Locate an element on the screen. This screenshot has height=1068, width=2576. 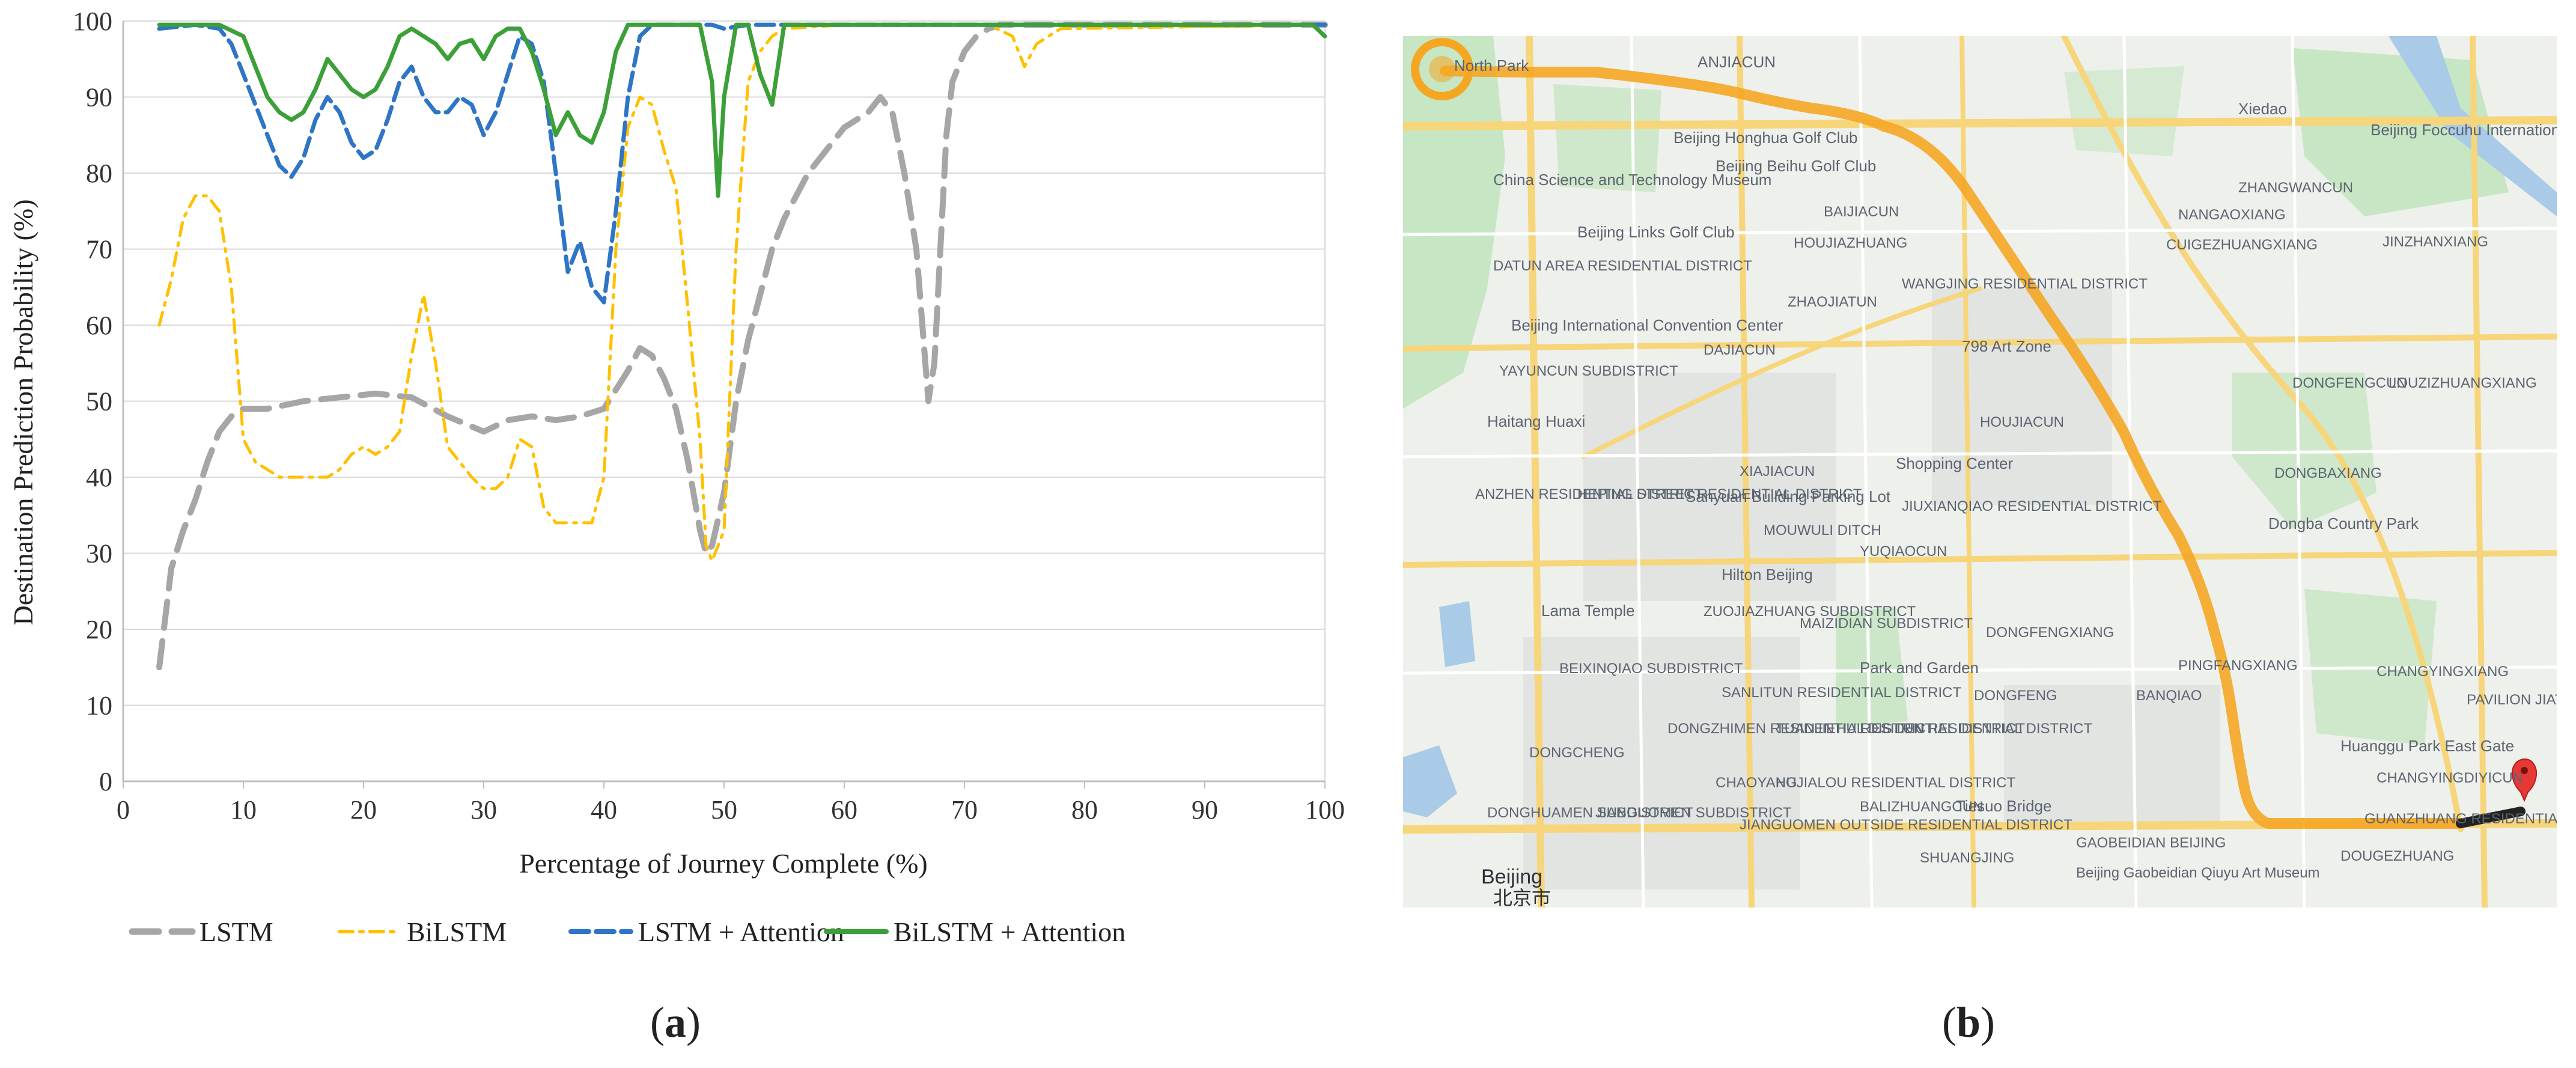
map-label: Huanggu Park East Gate is located at coordinates (2427, 746).